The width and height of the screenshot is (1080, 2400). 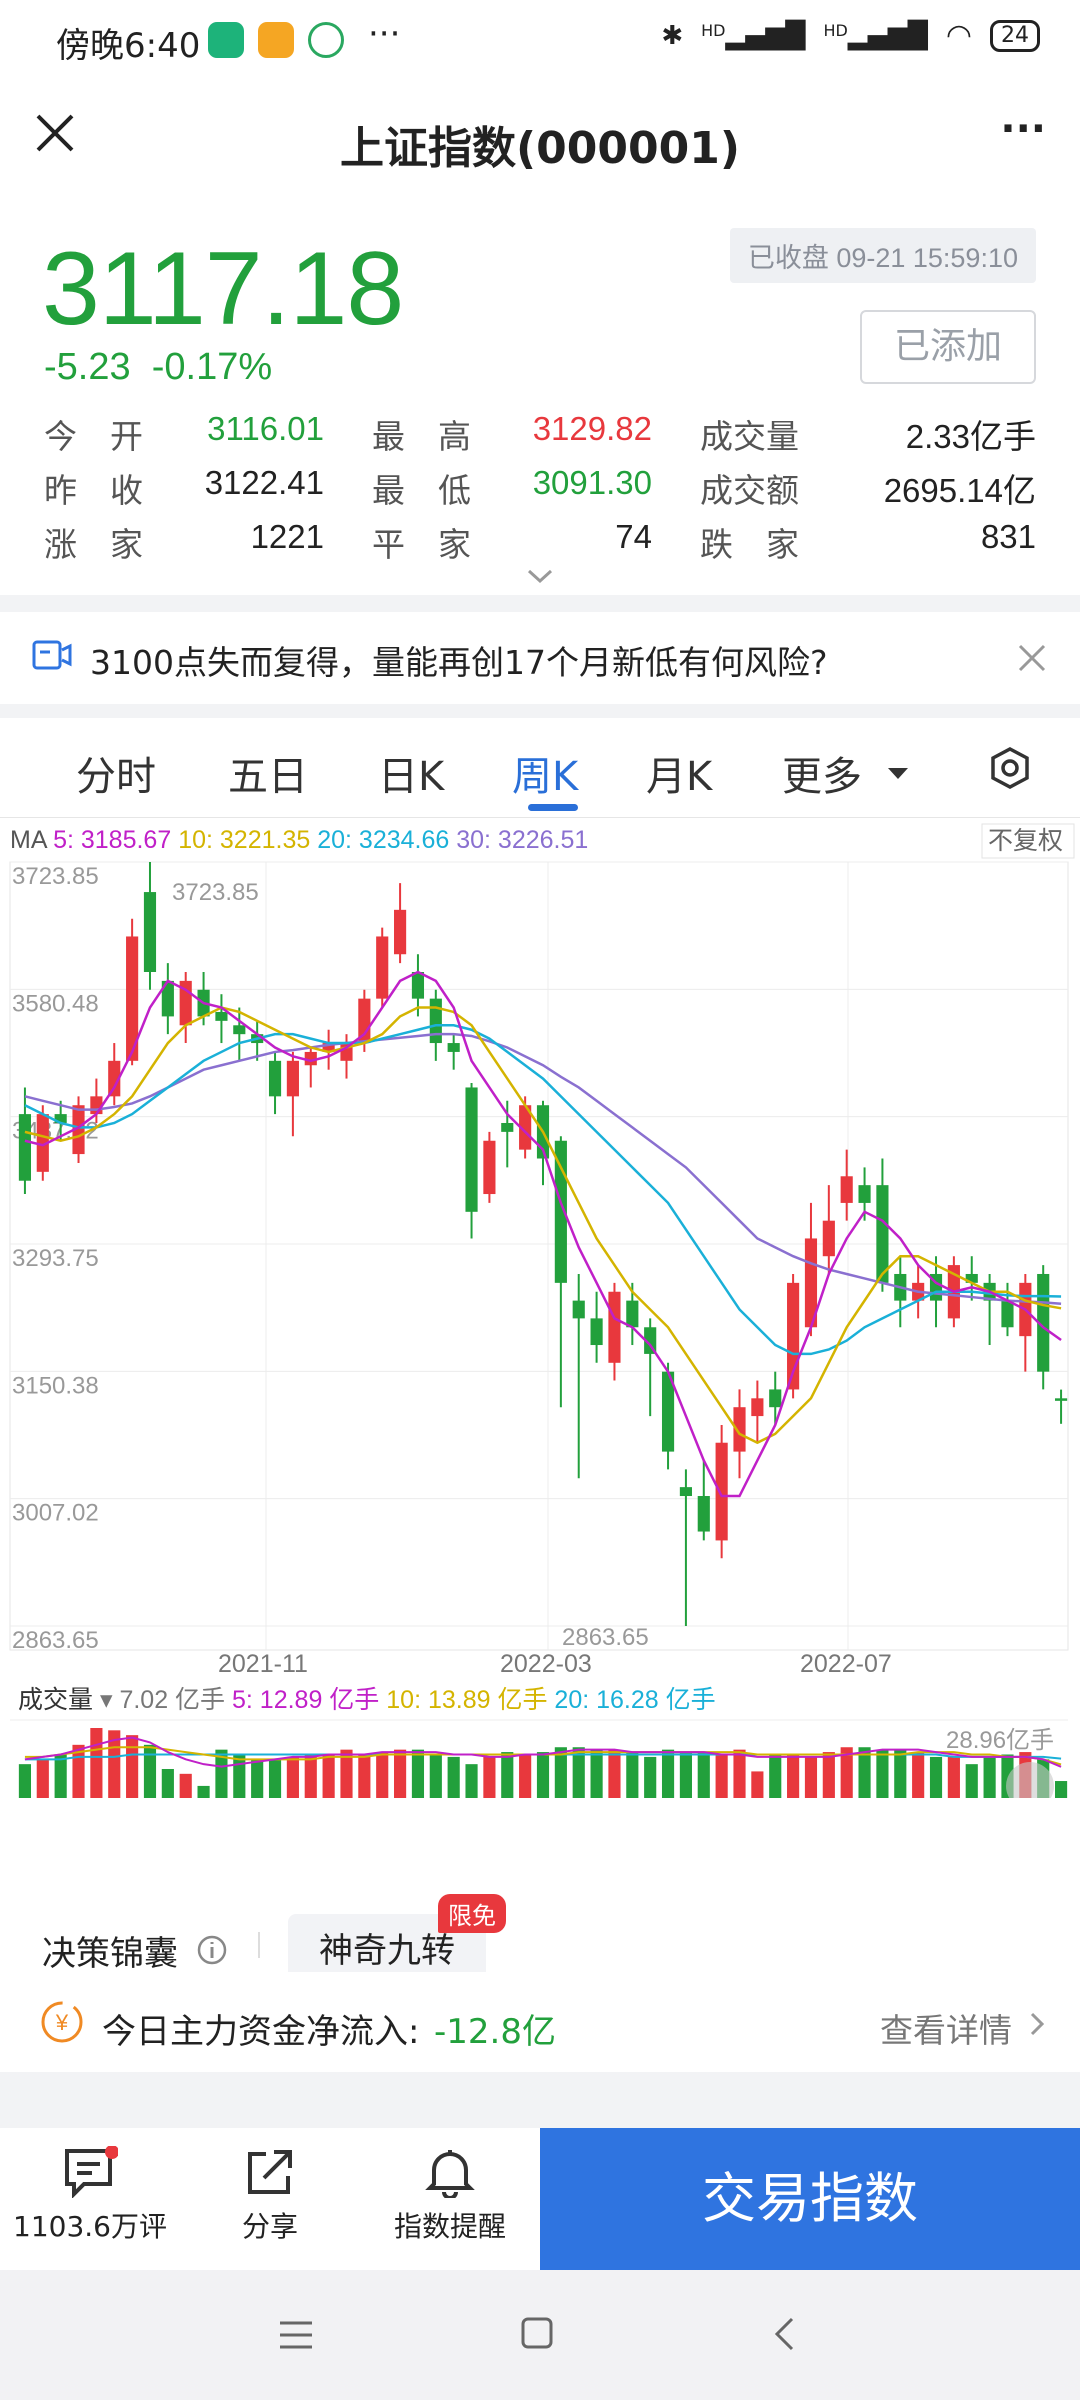 I want to click on view-details-link: 查看详情, so click(x=946, y=2030).